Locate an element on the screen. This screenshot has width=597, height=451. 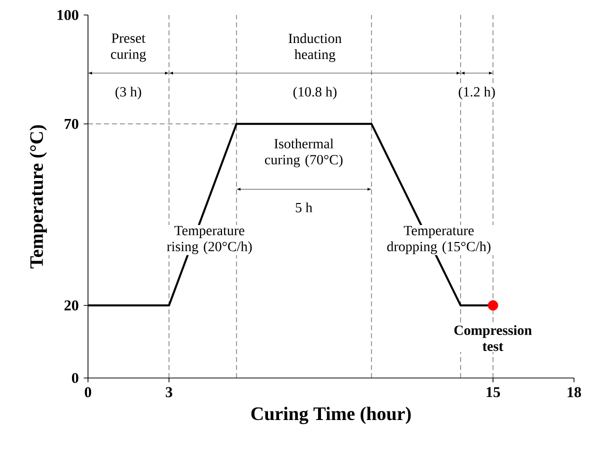
annotation: Temperature rising (20°C/h) is located at coordinates (209, 240).